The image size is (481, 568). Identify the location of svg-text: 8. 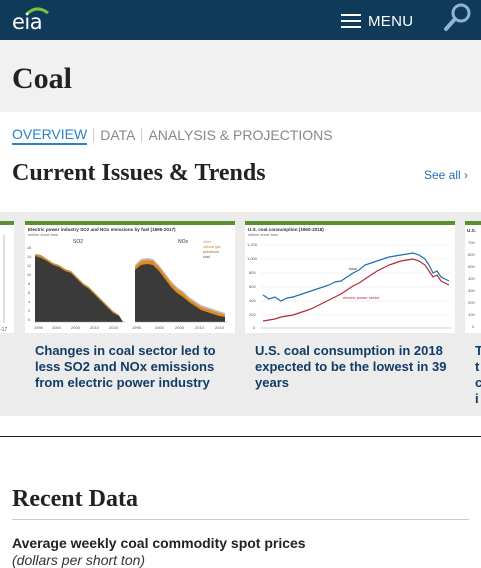
(29, 284).